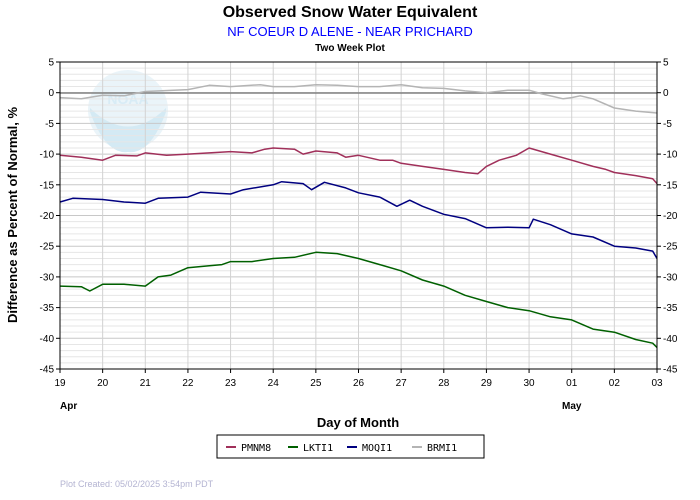 This screenshot has height=500, width=700. What do you see at coordinates (402, 383) in the screenshot?
I see `x-tick-label: 27` at bounding box center [402, 383].